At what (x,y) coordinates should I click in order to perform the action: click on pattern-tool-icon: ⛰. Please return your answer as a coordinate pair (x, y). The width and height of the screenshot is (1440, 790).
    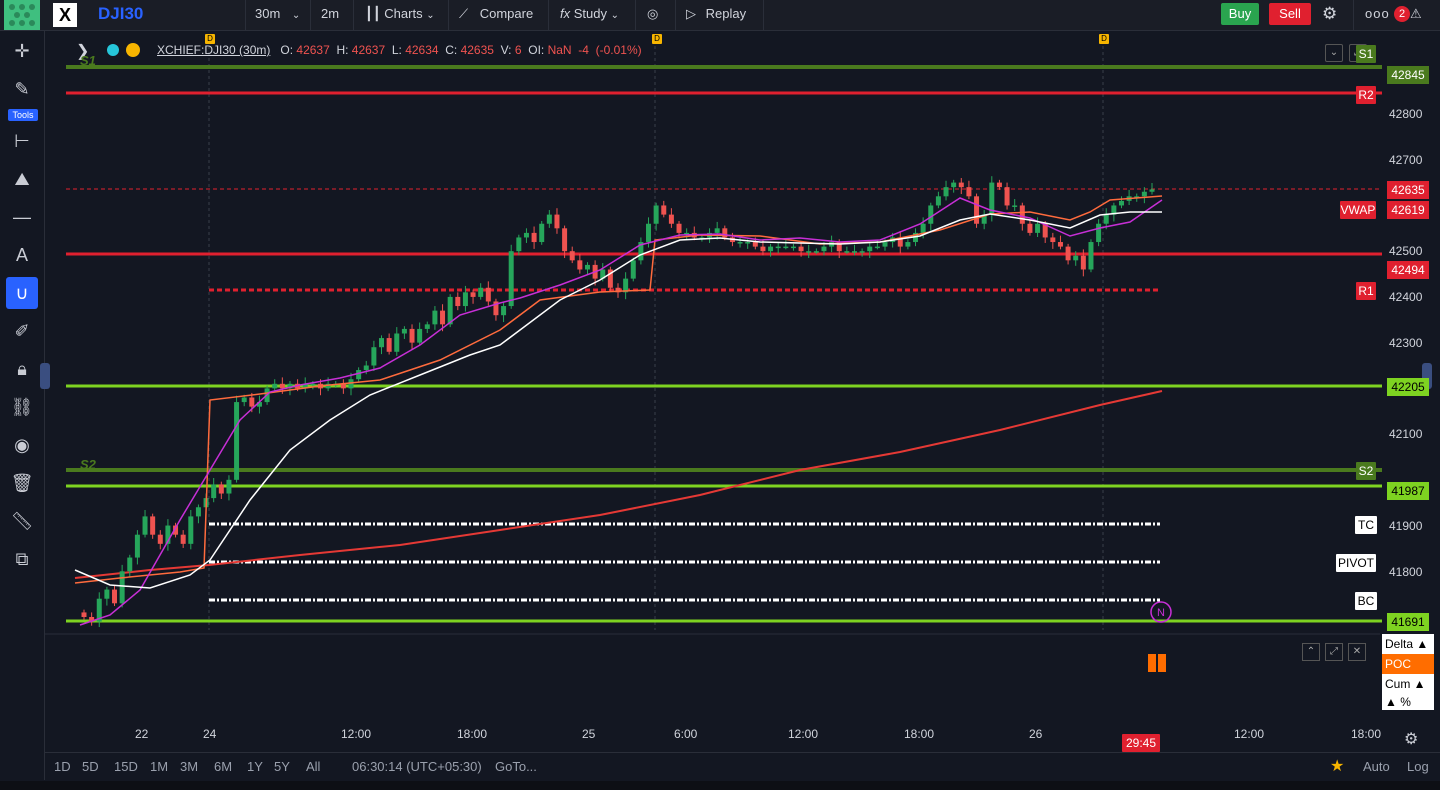
    Looking at the image, I should click on (22, 179).